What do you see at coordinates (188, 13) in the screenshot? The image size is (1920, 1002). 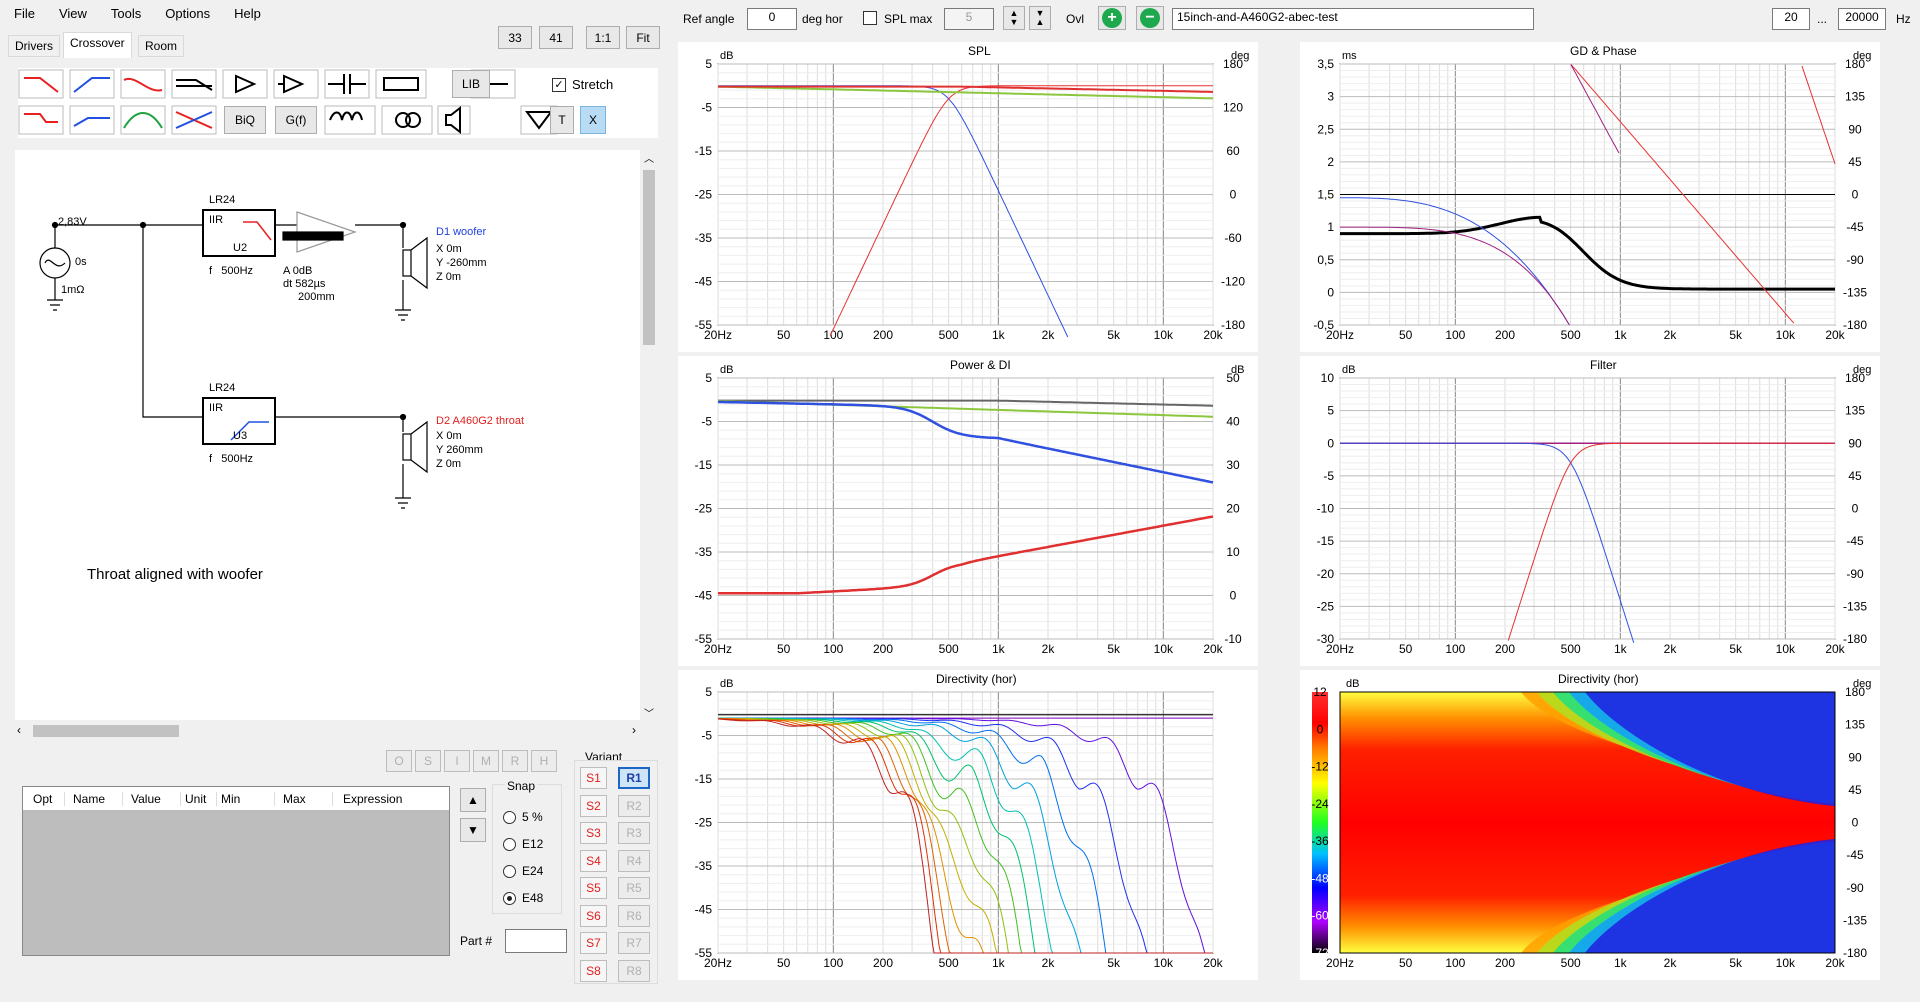 I see `menu-options: Options` at bounding box center [188, 13].